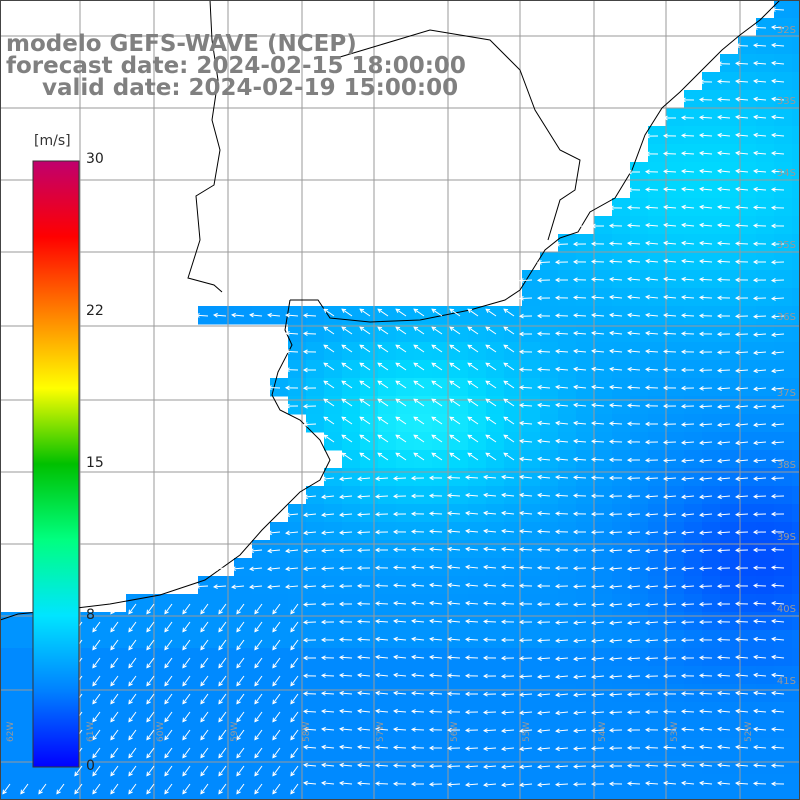 Image resolution: width=800 pixels, height=800 pixels. What do you see at coordinates (786, 173) in the screenshot?
I see `lat-label: 34S` at bounding box center [786, 173].